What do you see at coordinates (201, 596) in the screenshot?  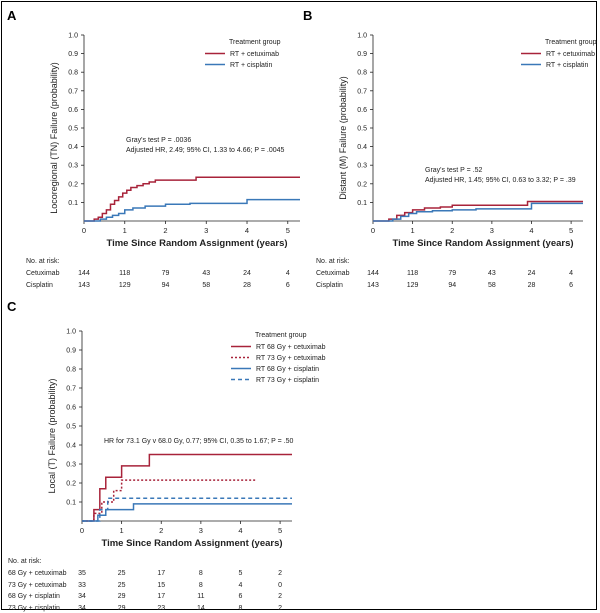 I see `risk-value: 11` at bounding box center [201, 596].